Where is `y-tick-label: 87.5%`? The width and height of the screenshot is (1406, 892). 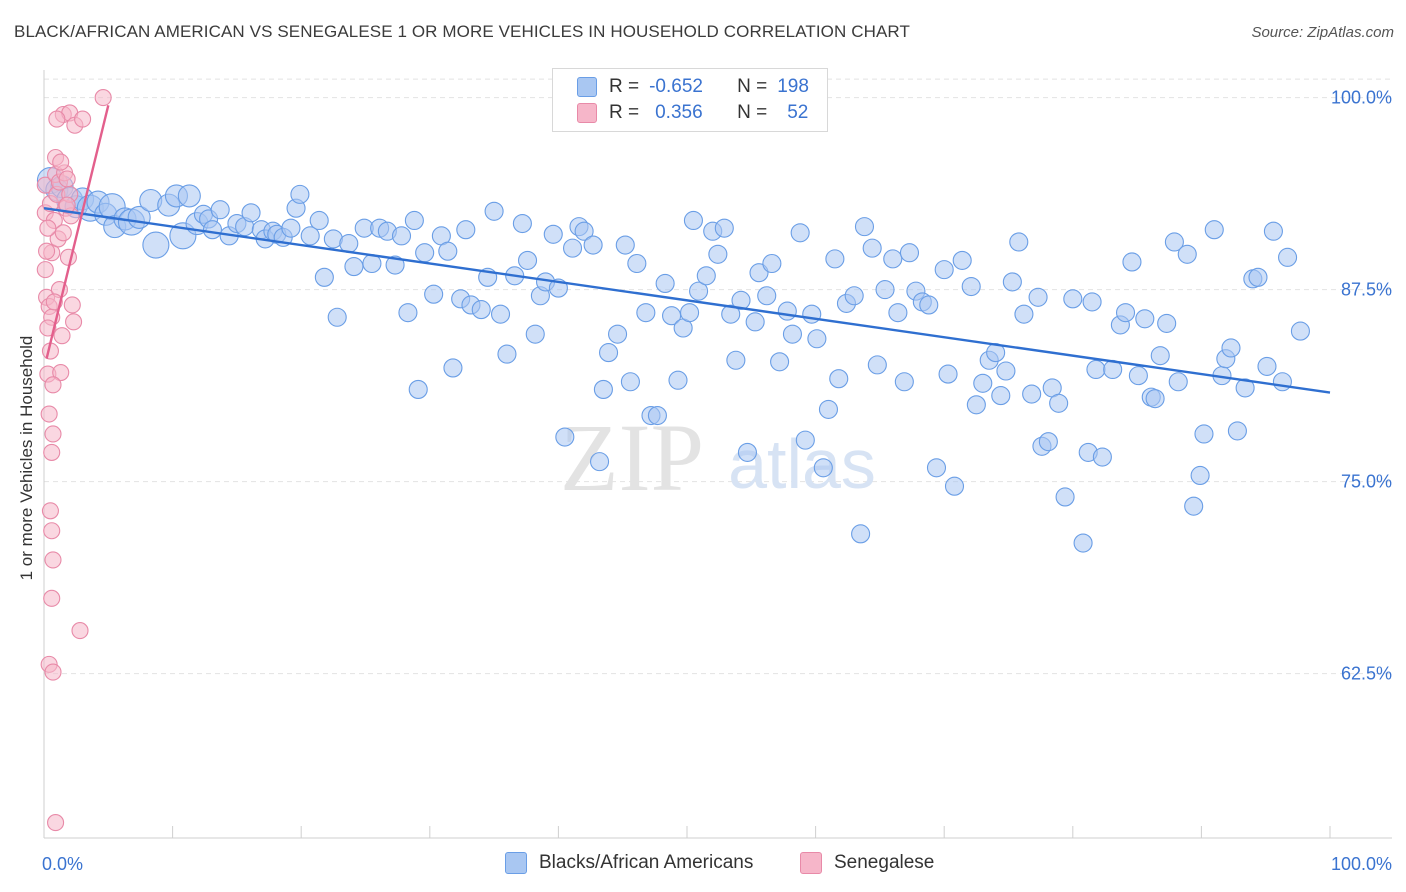 y-tick-label: 87.5% is located at coordinates (1366, 290).